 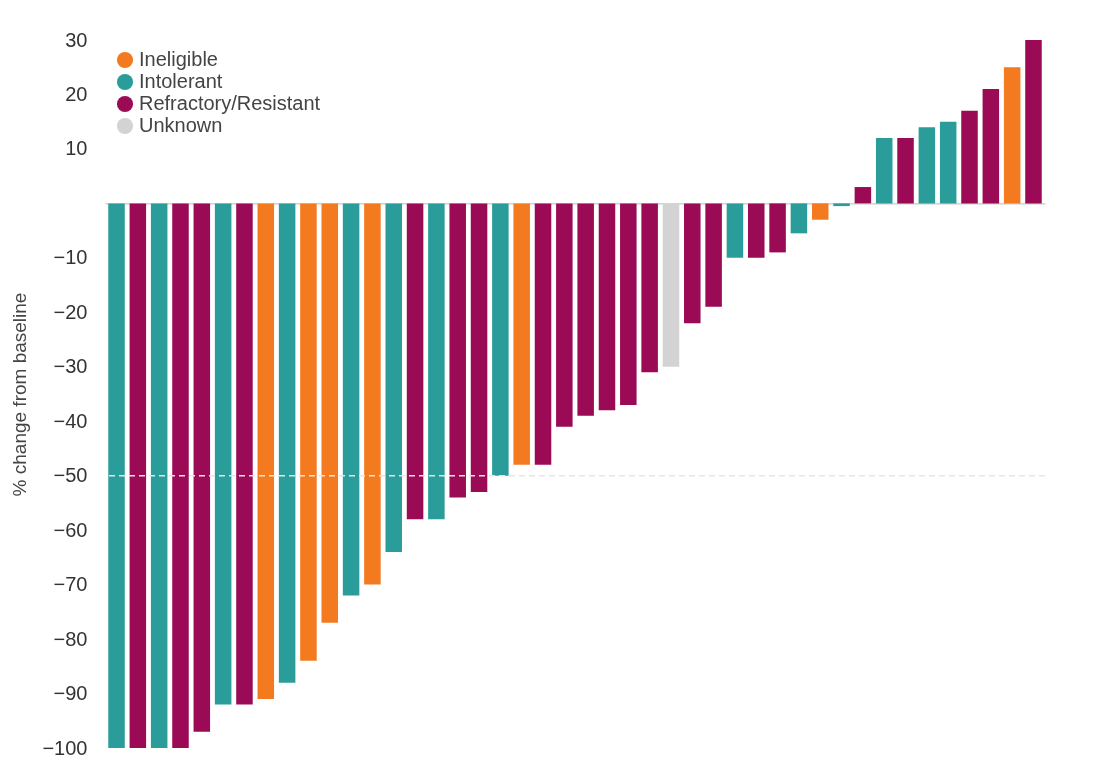 What do you see at coordinates (76, 148) in the screenshot?
I see `y-tick-label: 10` at bounding box center [76, 148].